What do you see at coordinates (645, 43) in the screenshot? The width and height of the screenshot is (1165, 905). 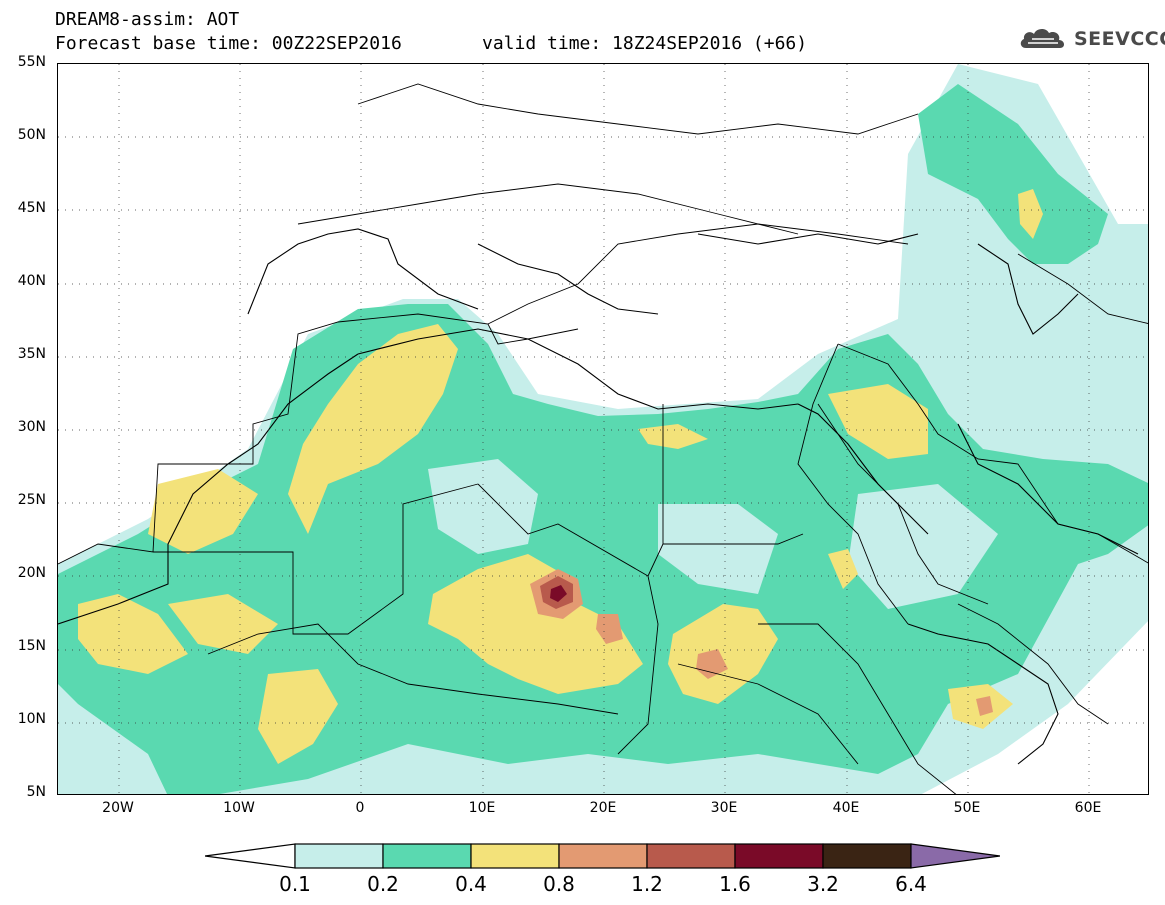 I see `valid-time: valid time: 18Z24SEP2016 (+66)` at bounding box center [645, 43].